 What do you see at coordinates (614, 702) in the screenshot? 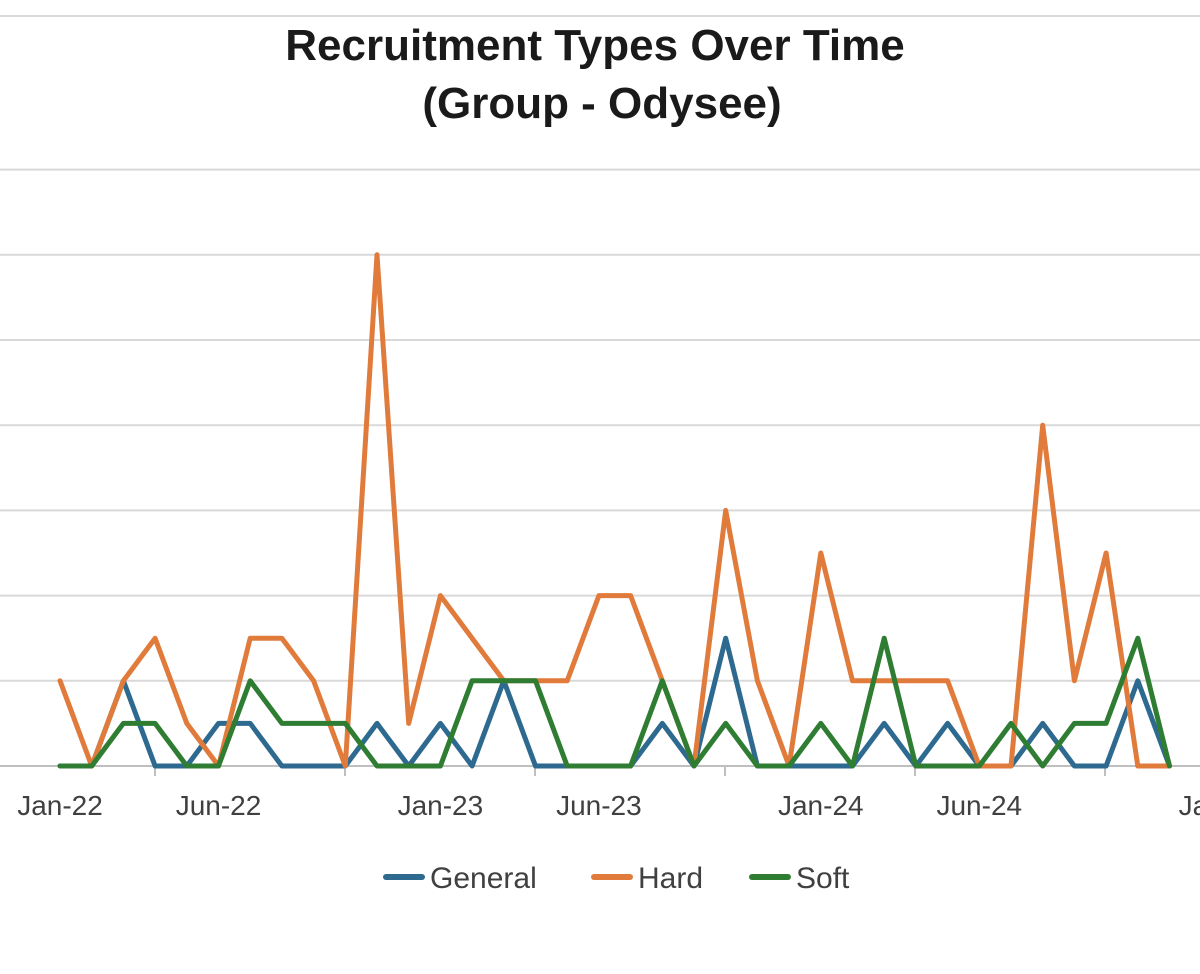
I see `series-line-soft` at bounding box center [614, 702].